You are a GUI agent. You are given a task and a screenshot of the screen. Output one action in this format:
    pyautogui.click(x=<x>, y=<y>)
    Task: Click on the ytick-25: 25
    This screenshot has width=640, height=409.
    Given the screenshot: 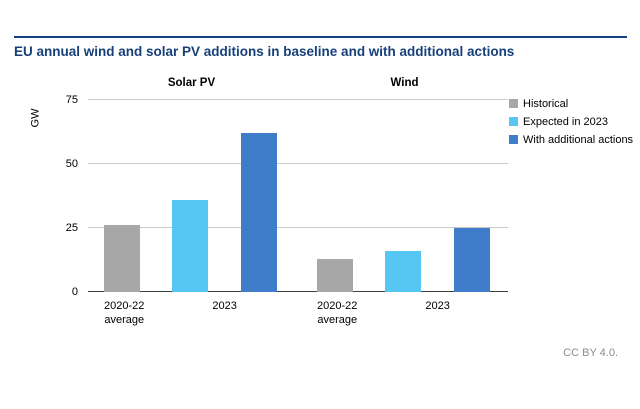 What is the action you would take?
    pyautogui.click(x=71, y=228)
    